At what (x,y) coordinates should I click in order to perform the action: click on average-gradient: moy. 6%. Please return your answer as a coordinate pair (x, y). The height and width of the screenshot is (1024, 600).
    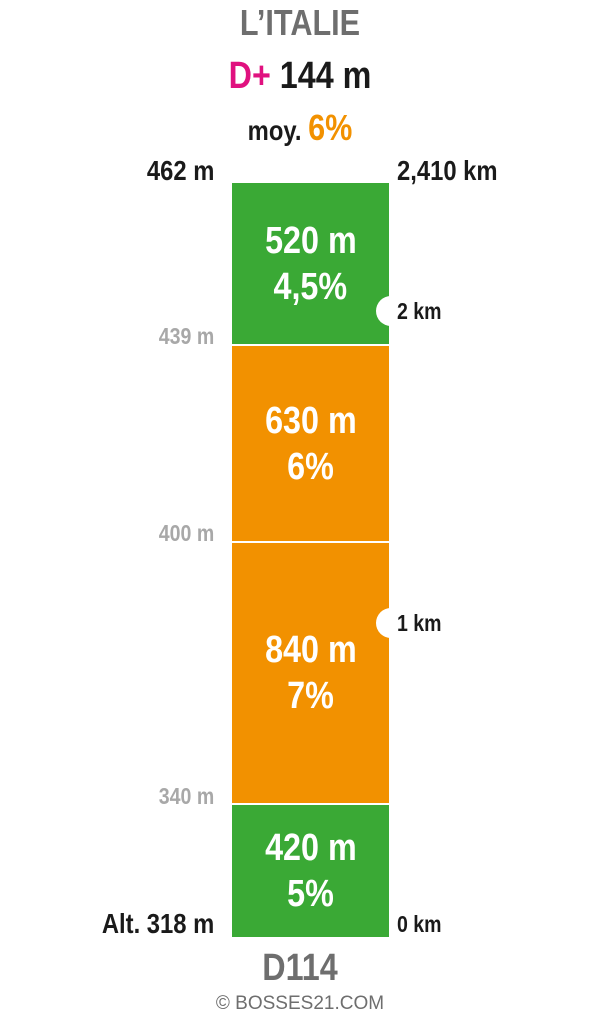
    Looking at the image, I should click on (300, 128).